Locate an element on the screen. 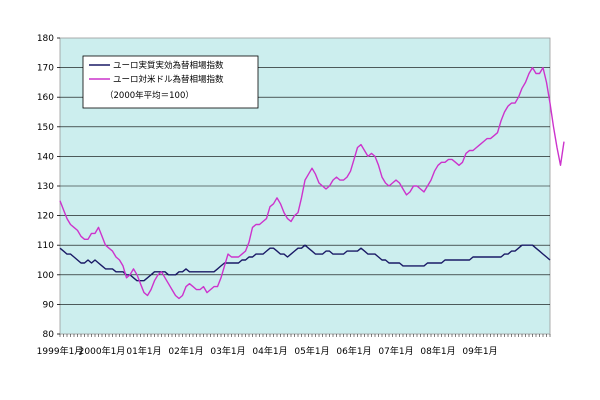 The width and height of the screenshot is (600, 400). y-axis-ticks: 80 90 100 110 120 130 140 150 160 170 180 is located at coordinates (48, 187).